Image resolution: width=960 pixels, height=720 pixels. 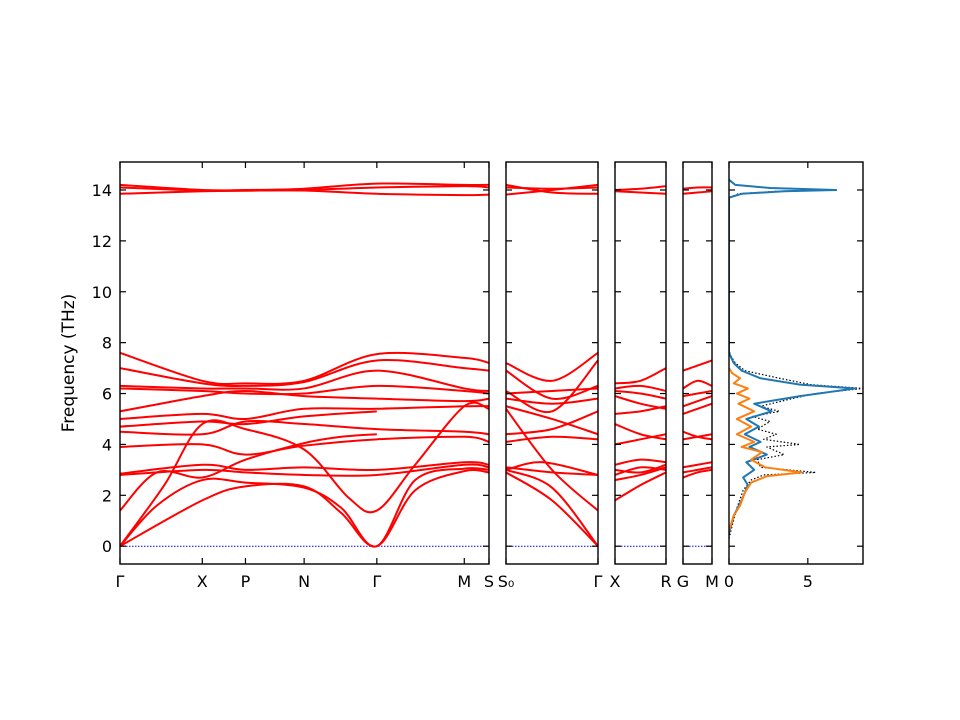 I want to click on y-tick-label: 6, so click(x=107, y=394).